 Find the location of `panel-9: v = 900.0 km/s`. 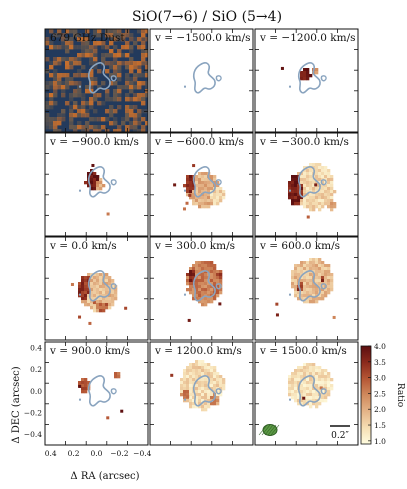

panel-9: v = 900.0 km/s is located at coordinates (96, 393).